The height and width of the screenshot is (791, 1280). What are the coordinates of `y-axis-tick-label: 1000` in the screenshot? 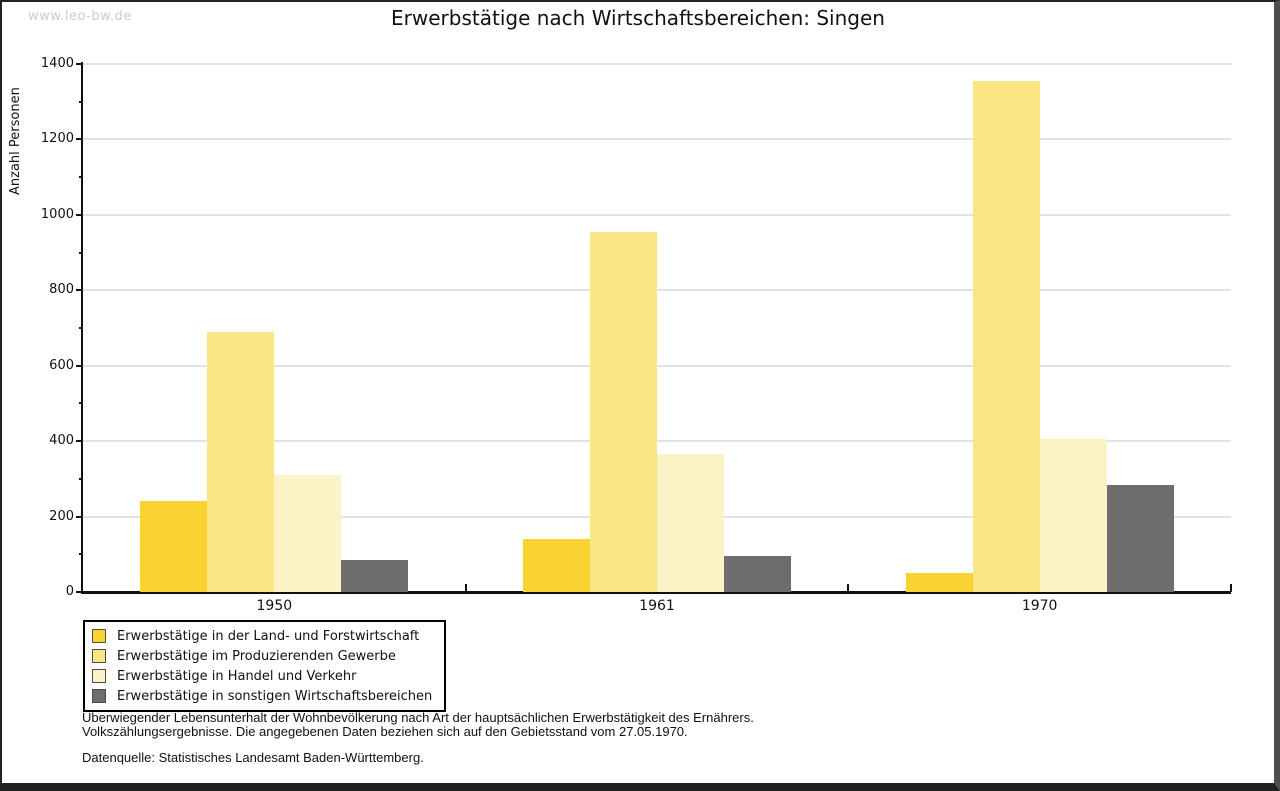 It's located at (57, 214).